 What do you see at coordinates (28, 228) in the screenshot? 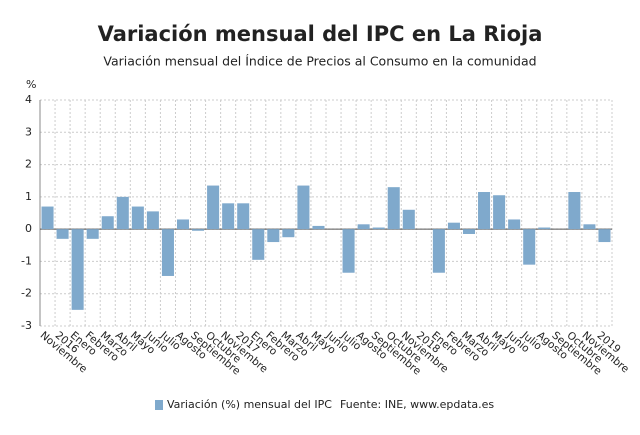
I see `y-tick-label: 0` at bounding box center [28, 228].